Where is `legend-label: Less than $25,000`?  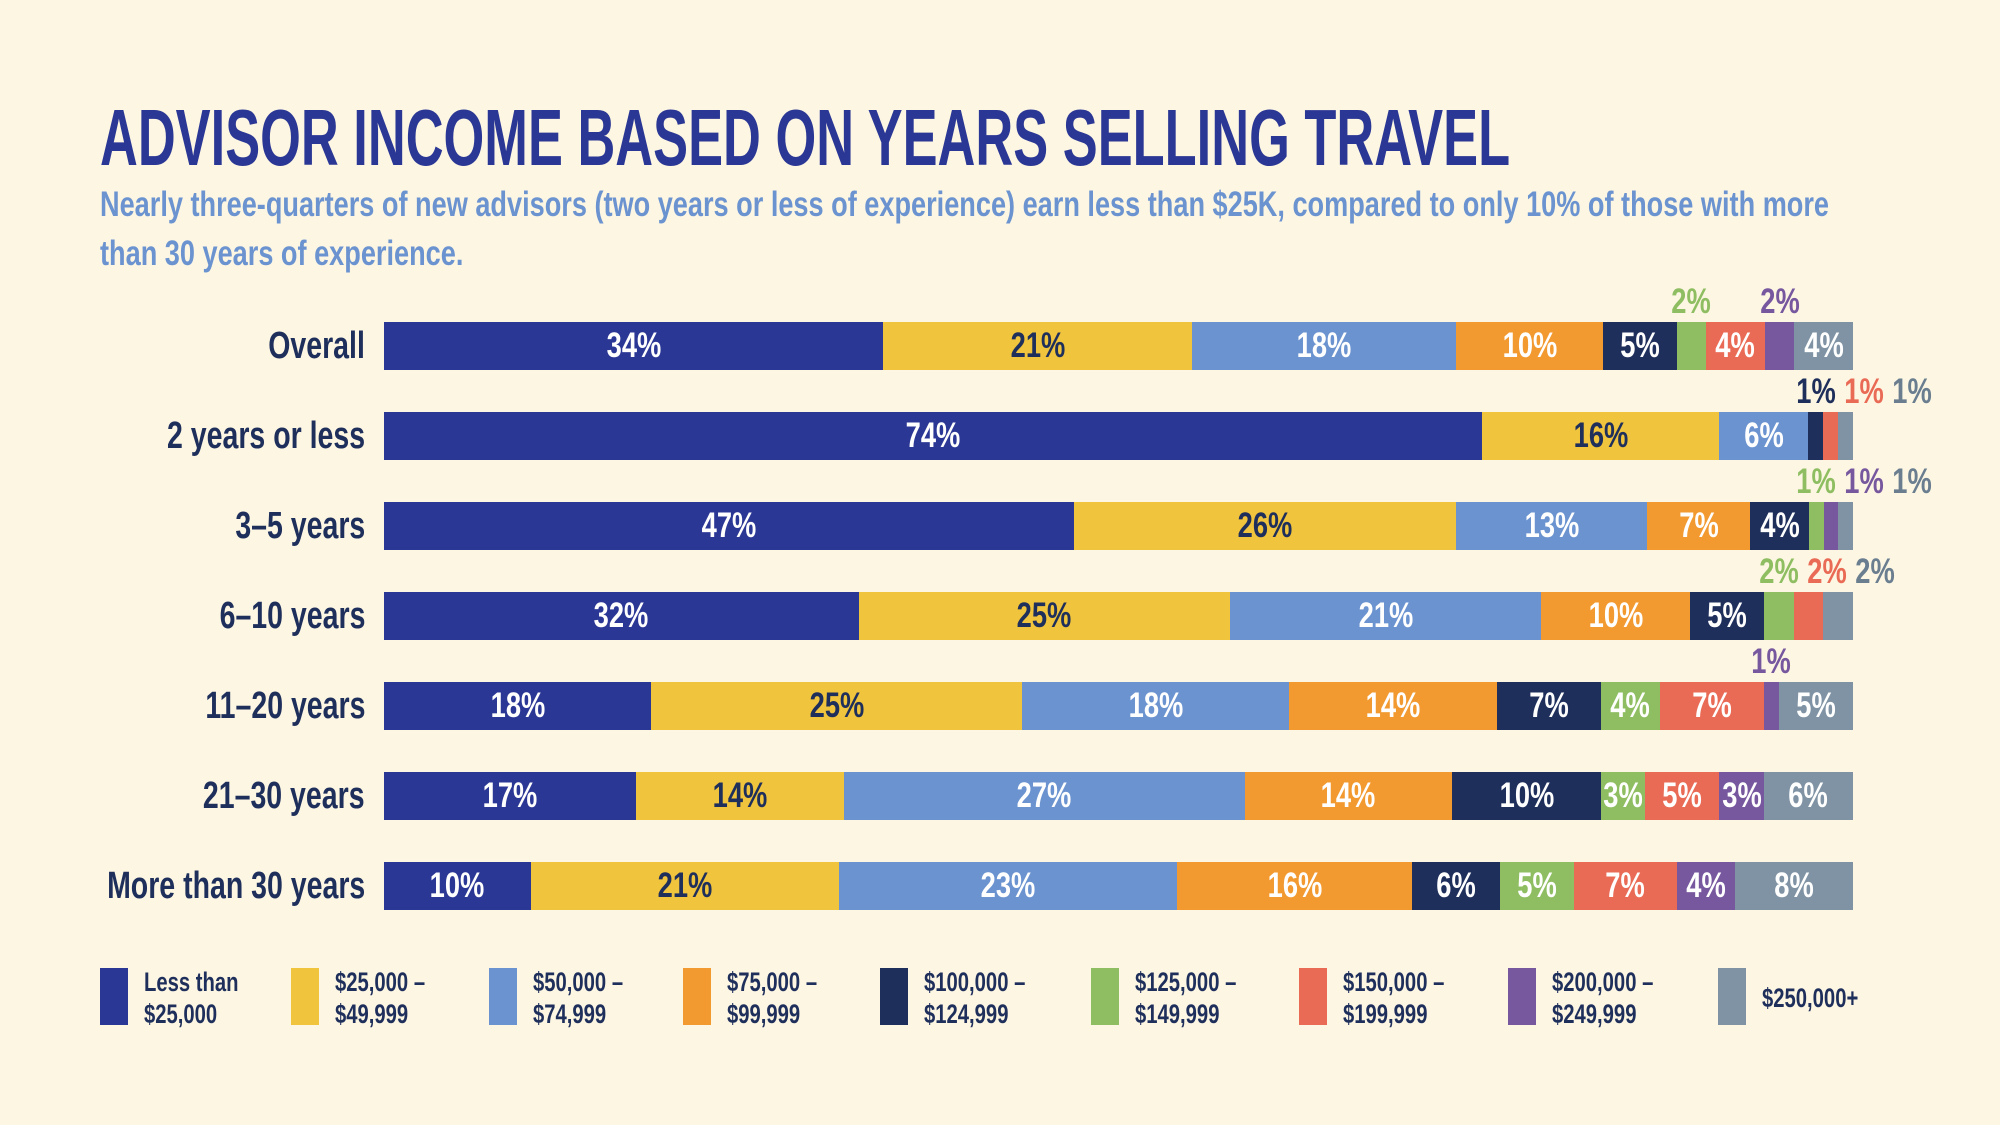
legend-label: Less than $25,000 is located at coordinates (191, 998).